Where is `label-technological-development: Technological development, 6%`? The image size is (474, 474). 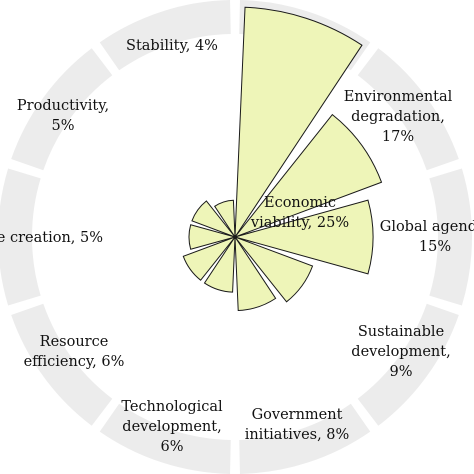
label-technological-development: Technological development, 6% is located at coordinates (172, 427).